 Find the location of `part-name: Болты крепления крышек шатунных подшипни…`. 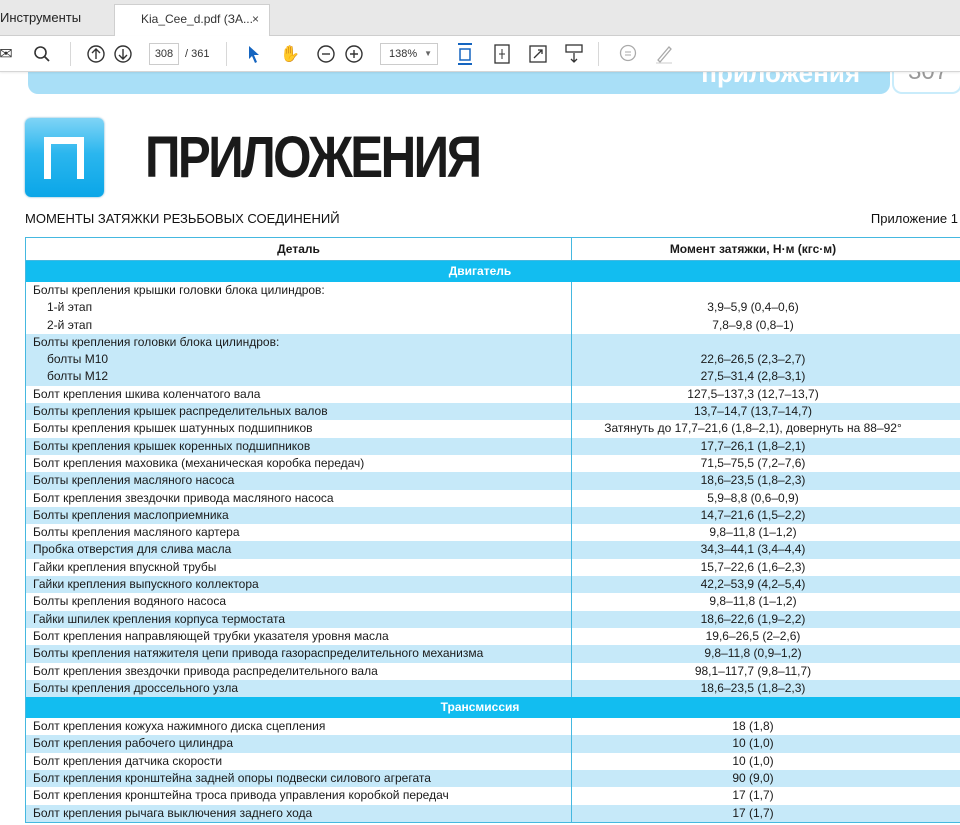

part-name: Болты крепления крышек шатунных подшипни… is located at coordinates (173, 428).